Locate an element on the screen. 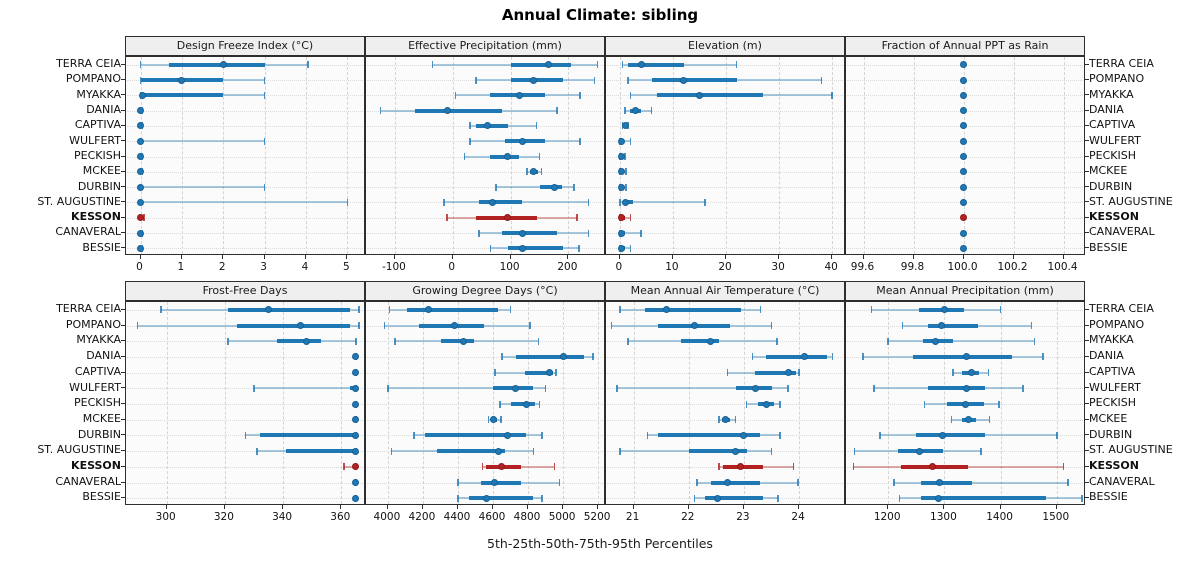 The height and width of the screenshot is (575, 1200). tick-label: 0 is located at coordinates (452, 267).